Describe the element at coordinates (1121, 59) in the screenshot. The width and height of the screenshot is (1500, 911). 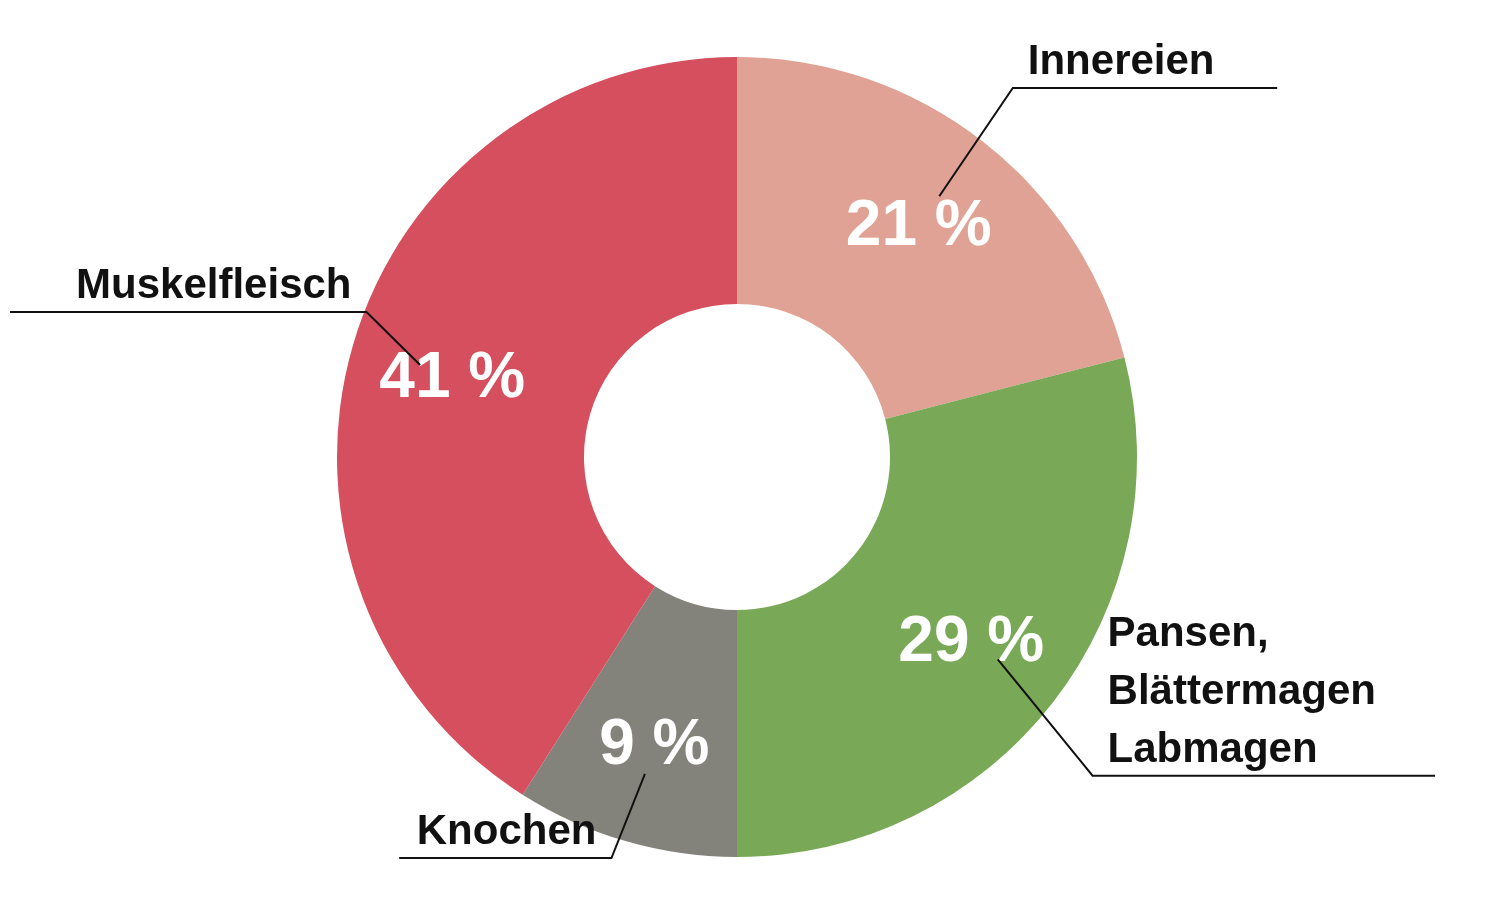
I see `slice-label: Innereien` at that location.